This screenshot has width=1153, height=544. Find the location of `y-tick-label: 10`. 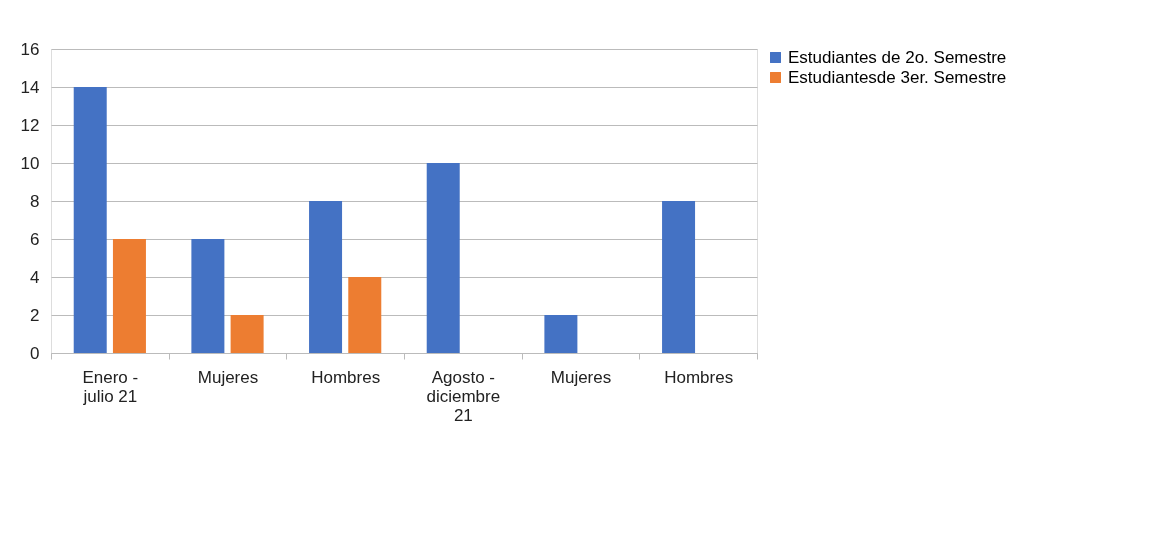

y-tick-label: 10 is located at coordinates (30, 163).